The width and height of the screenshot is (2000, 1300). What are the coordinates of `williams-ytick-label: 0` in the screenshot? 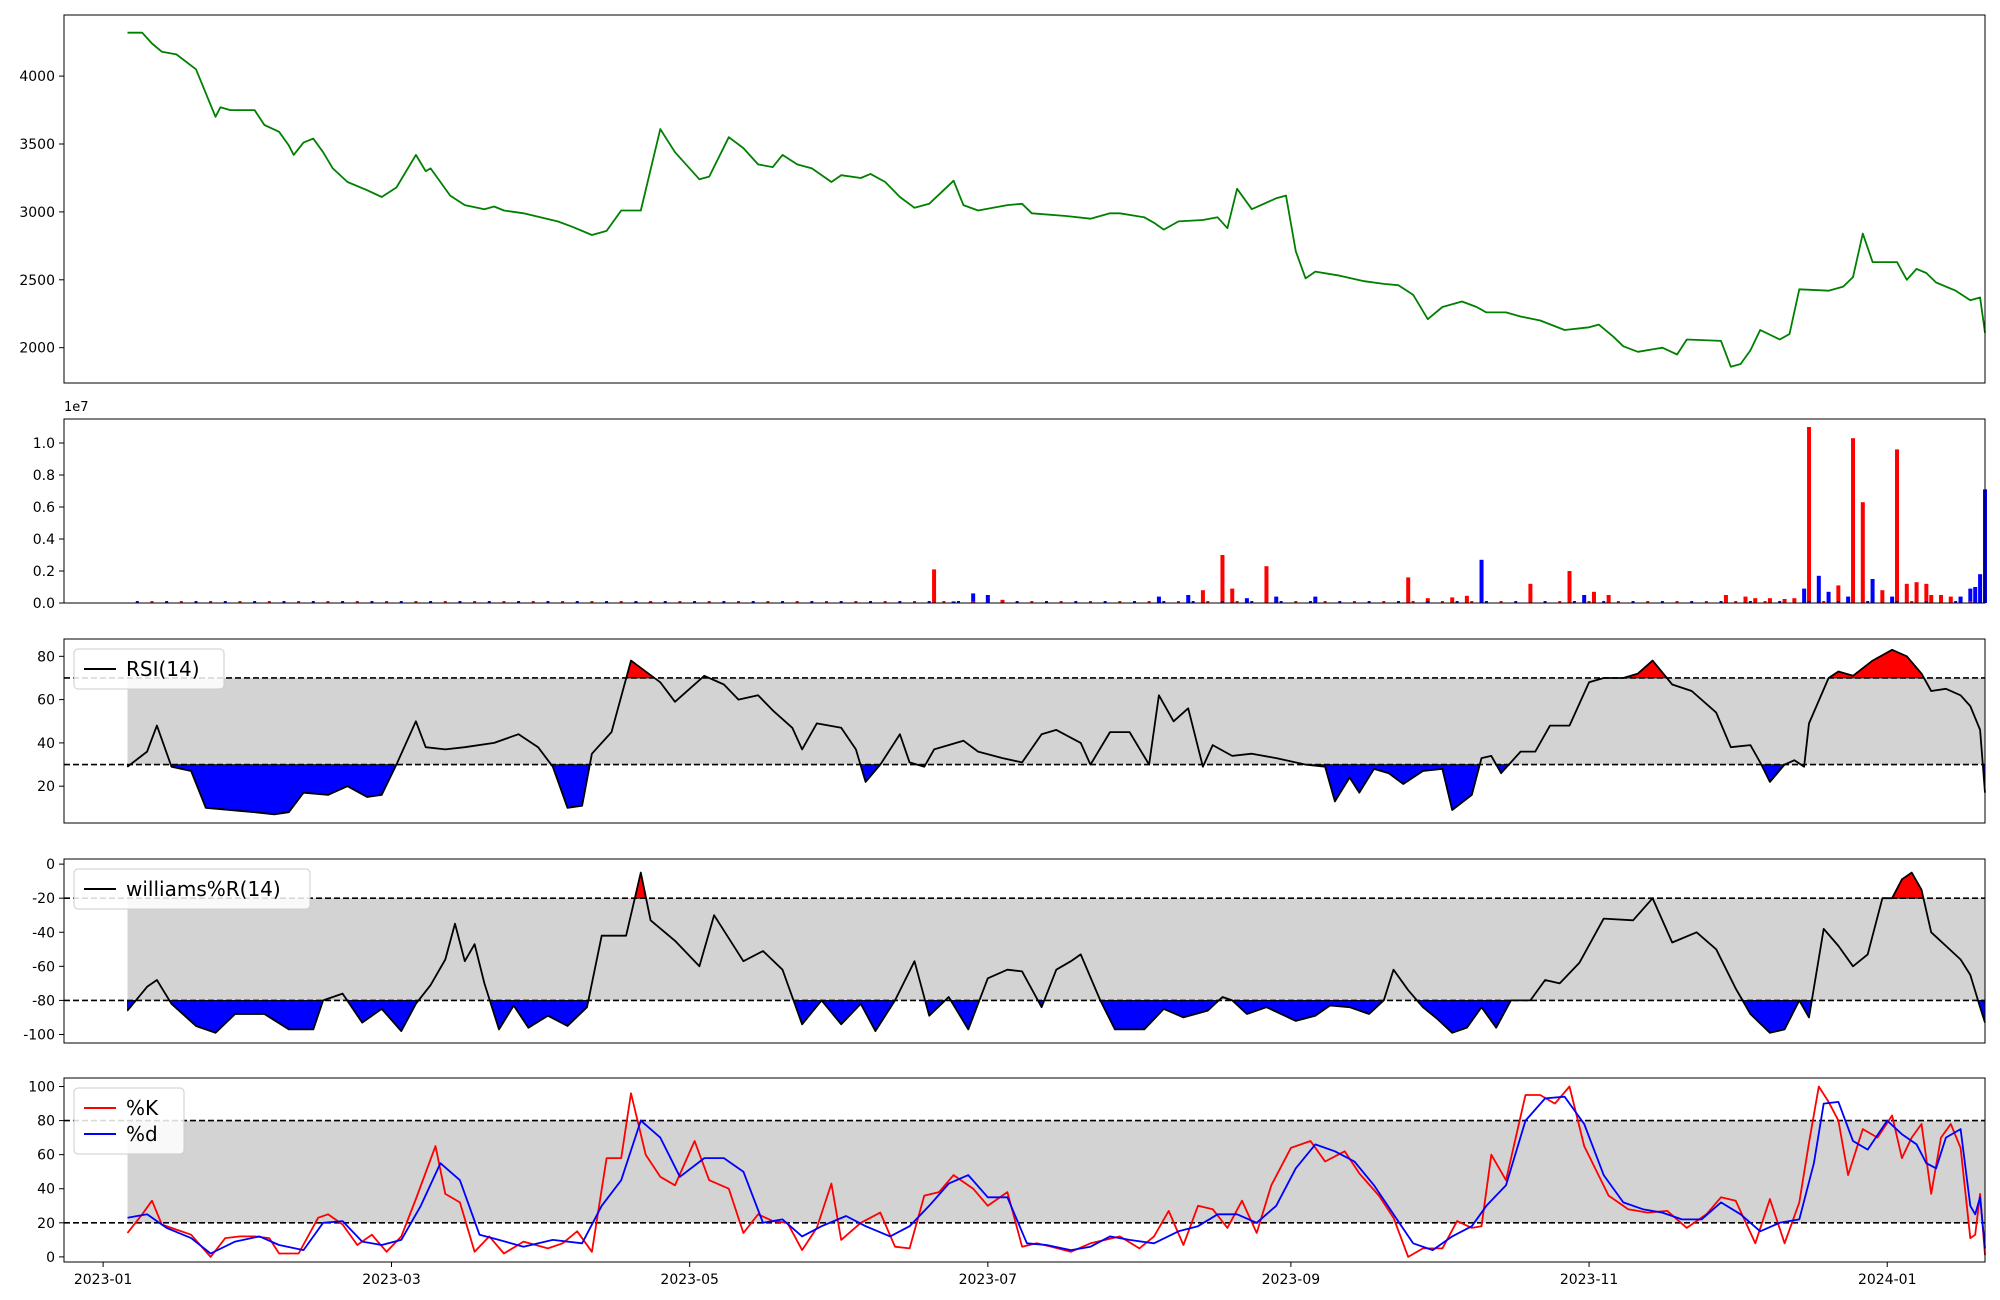 It's located at (50, 865).